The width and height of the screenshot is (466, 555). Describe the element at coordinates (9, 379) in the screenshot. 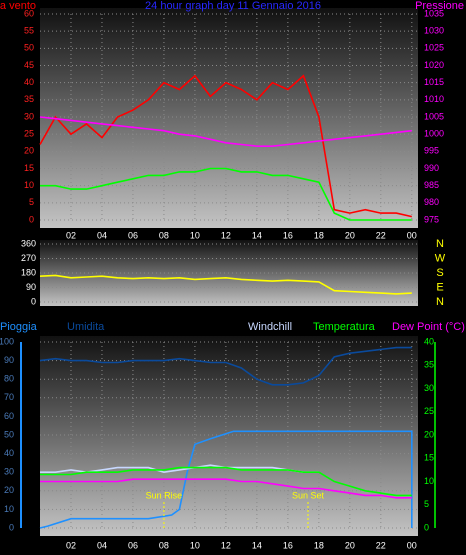

I see `y-tick-label: 80` at that location.